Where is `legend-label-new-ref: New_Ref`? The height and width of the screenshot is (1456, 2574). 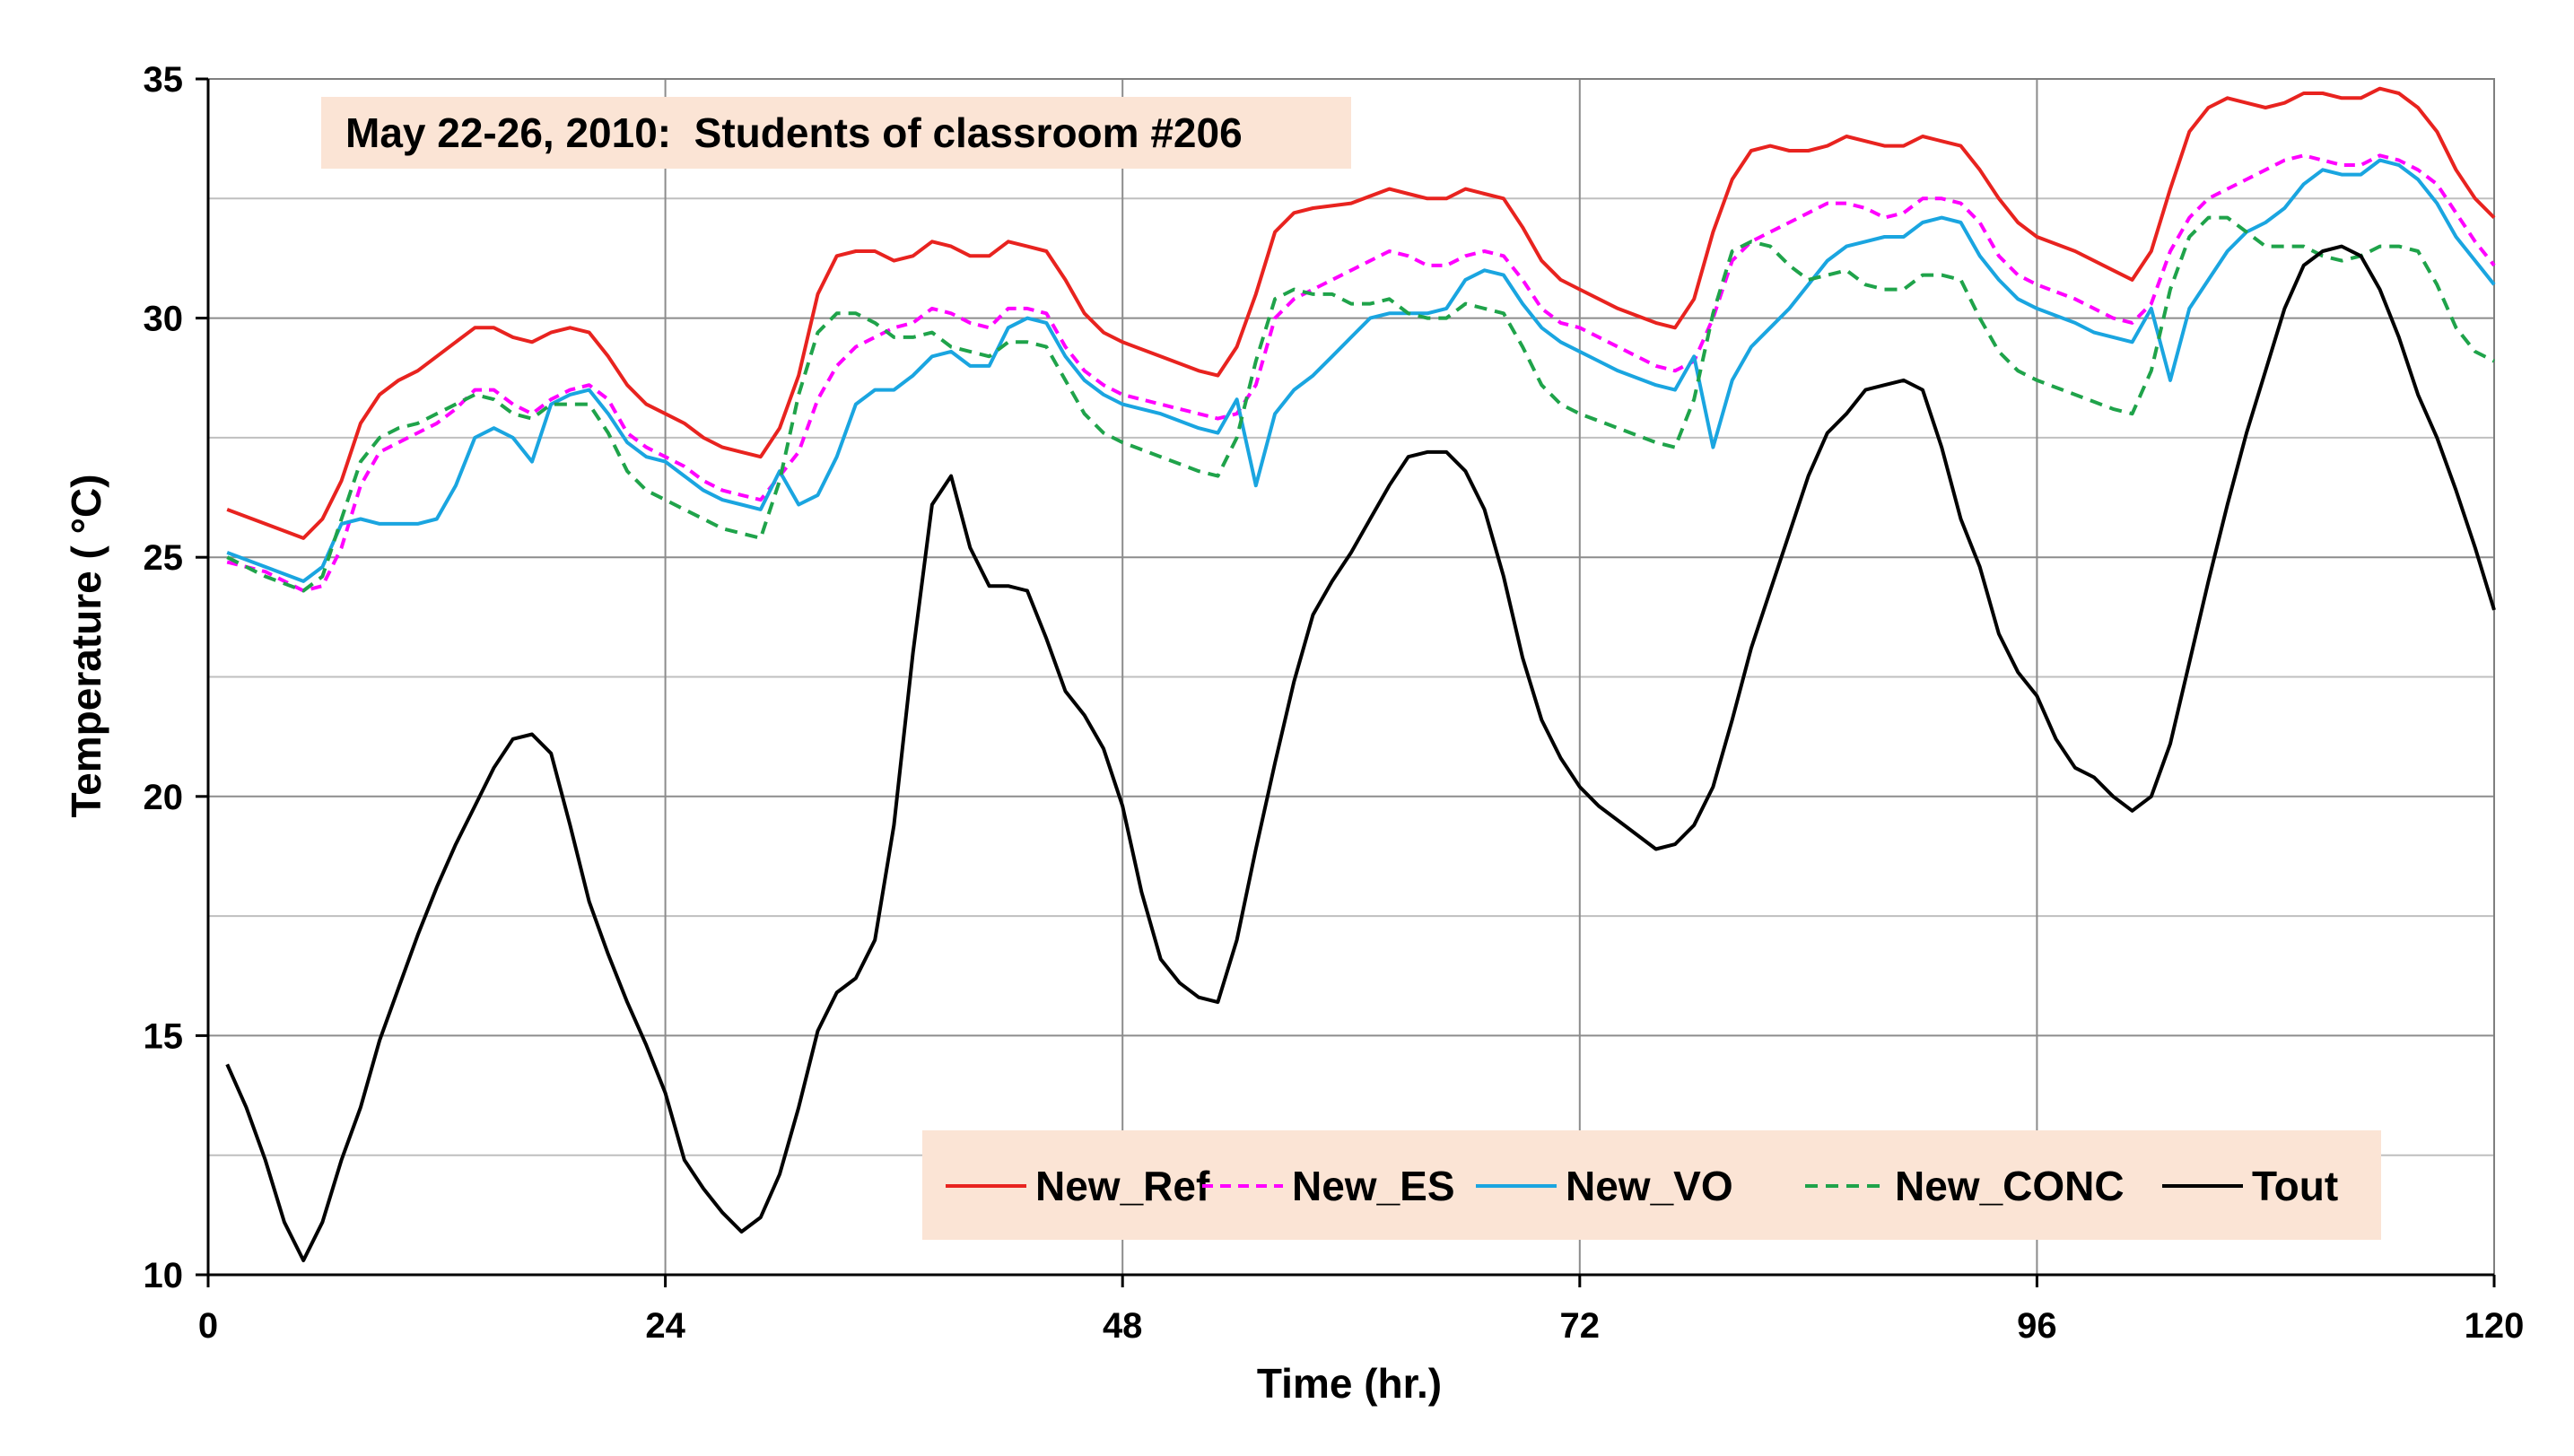 legend-label-new-ref: New_Ref is located at coordinates (1123, 1186).